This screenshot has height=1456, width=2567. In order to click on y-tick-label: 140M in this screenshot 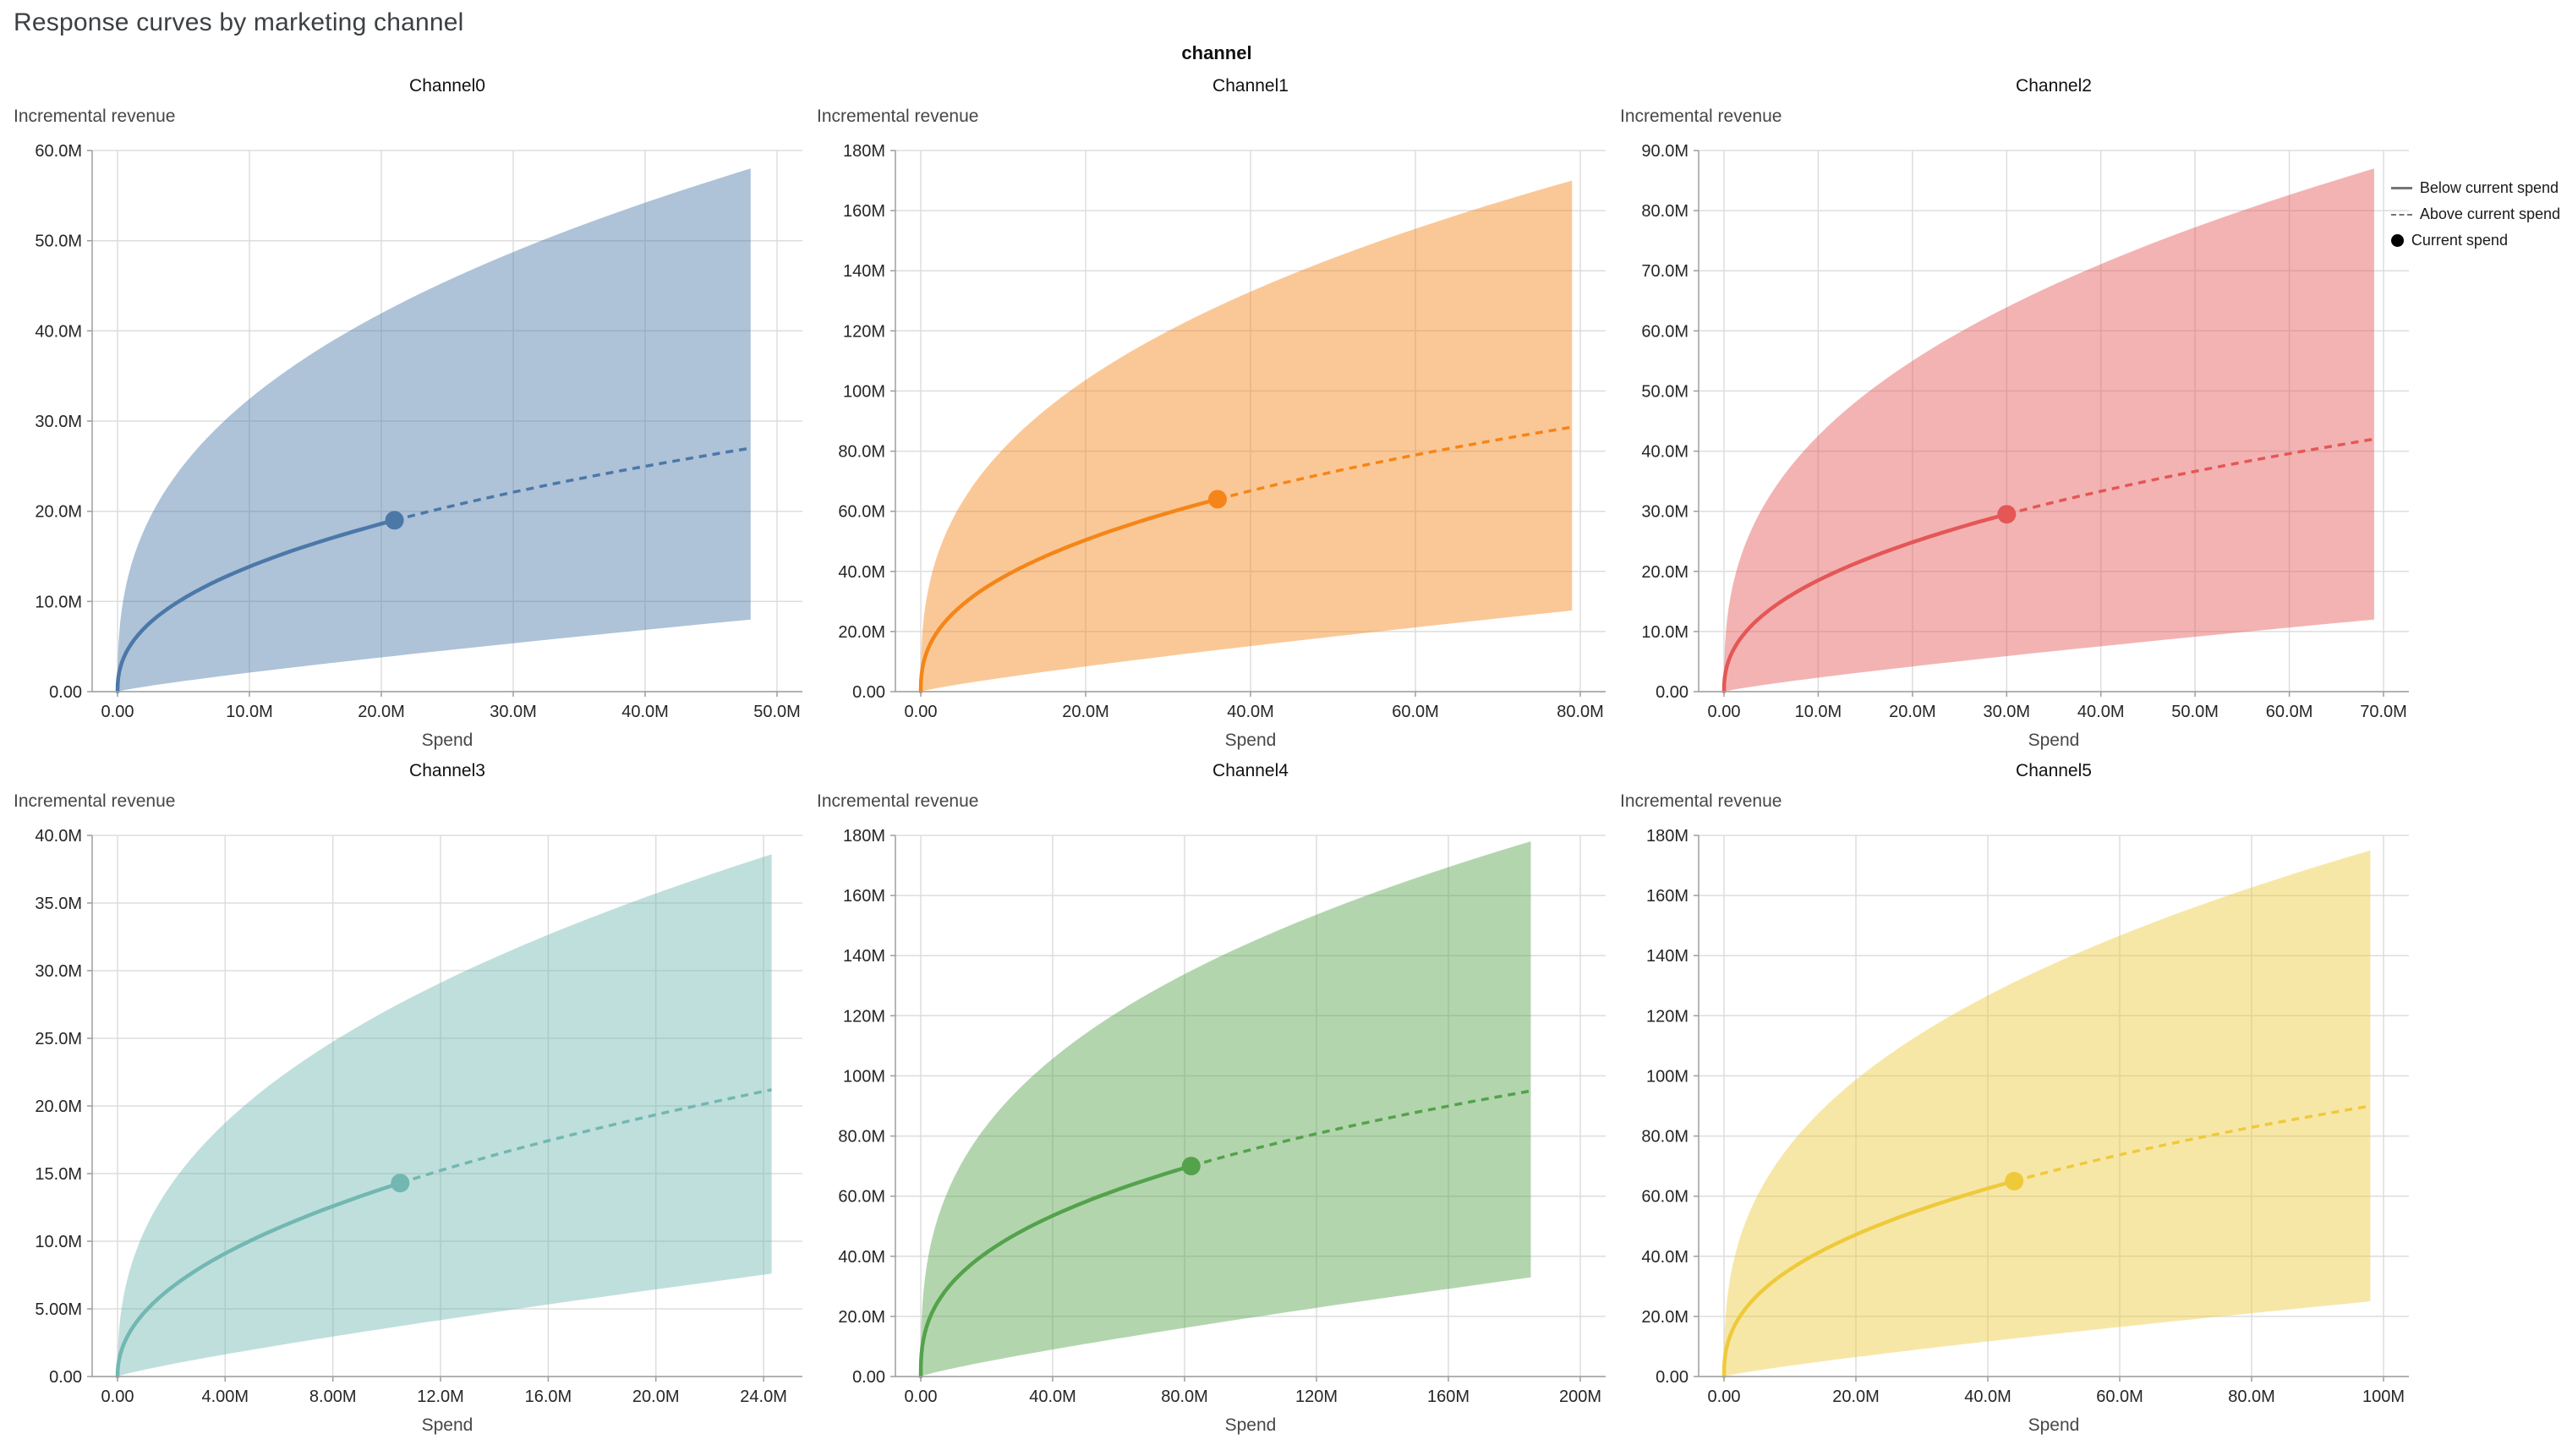, I will do `click(1667, 957)`.